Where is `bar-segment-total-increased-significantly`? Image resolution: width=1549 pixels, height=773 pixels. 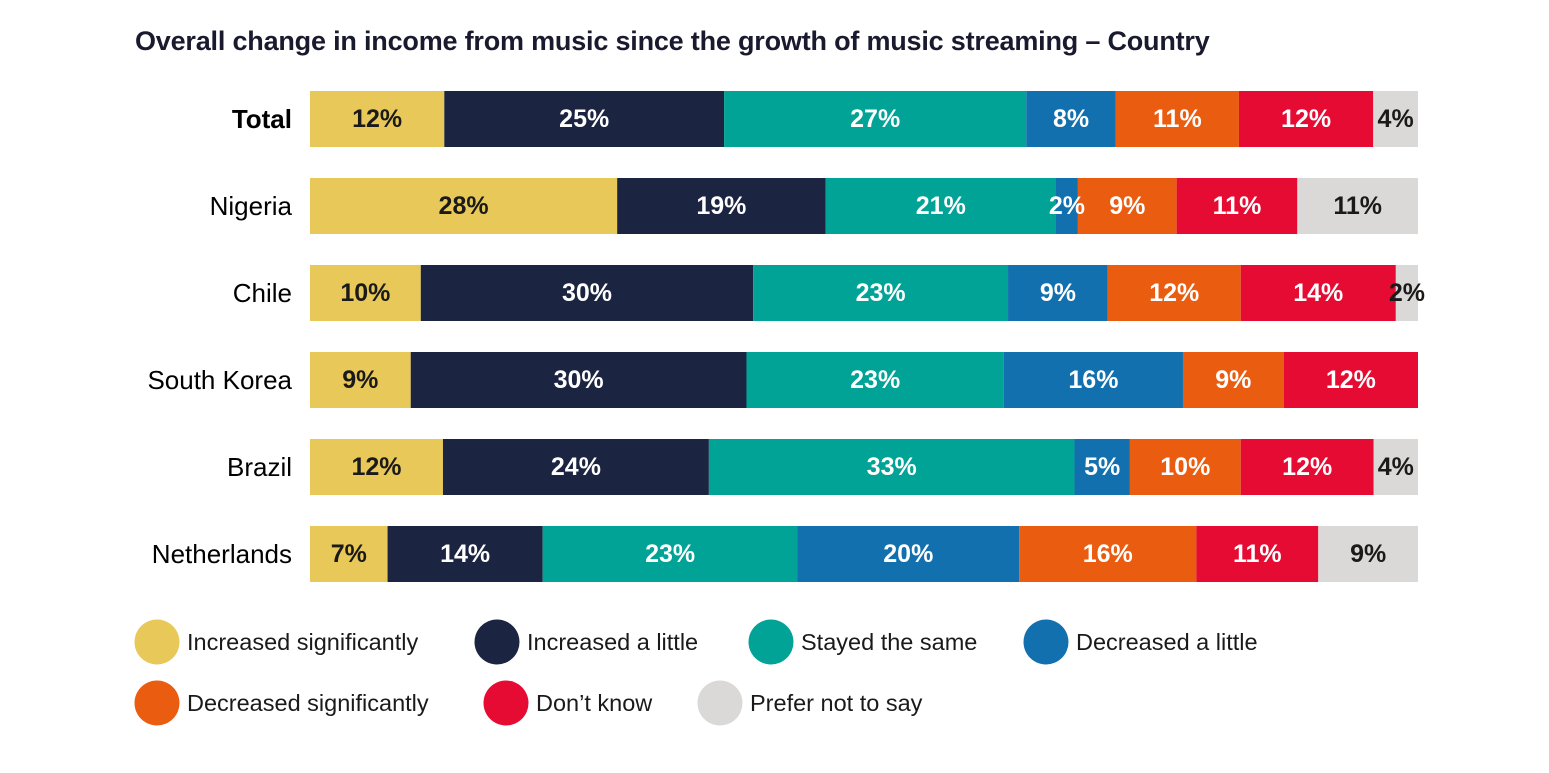
bar-segment-total-increased-significantly is located at coordinates (377, 119).